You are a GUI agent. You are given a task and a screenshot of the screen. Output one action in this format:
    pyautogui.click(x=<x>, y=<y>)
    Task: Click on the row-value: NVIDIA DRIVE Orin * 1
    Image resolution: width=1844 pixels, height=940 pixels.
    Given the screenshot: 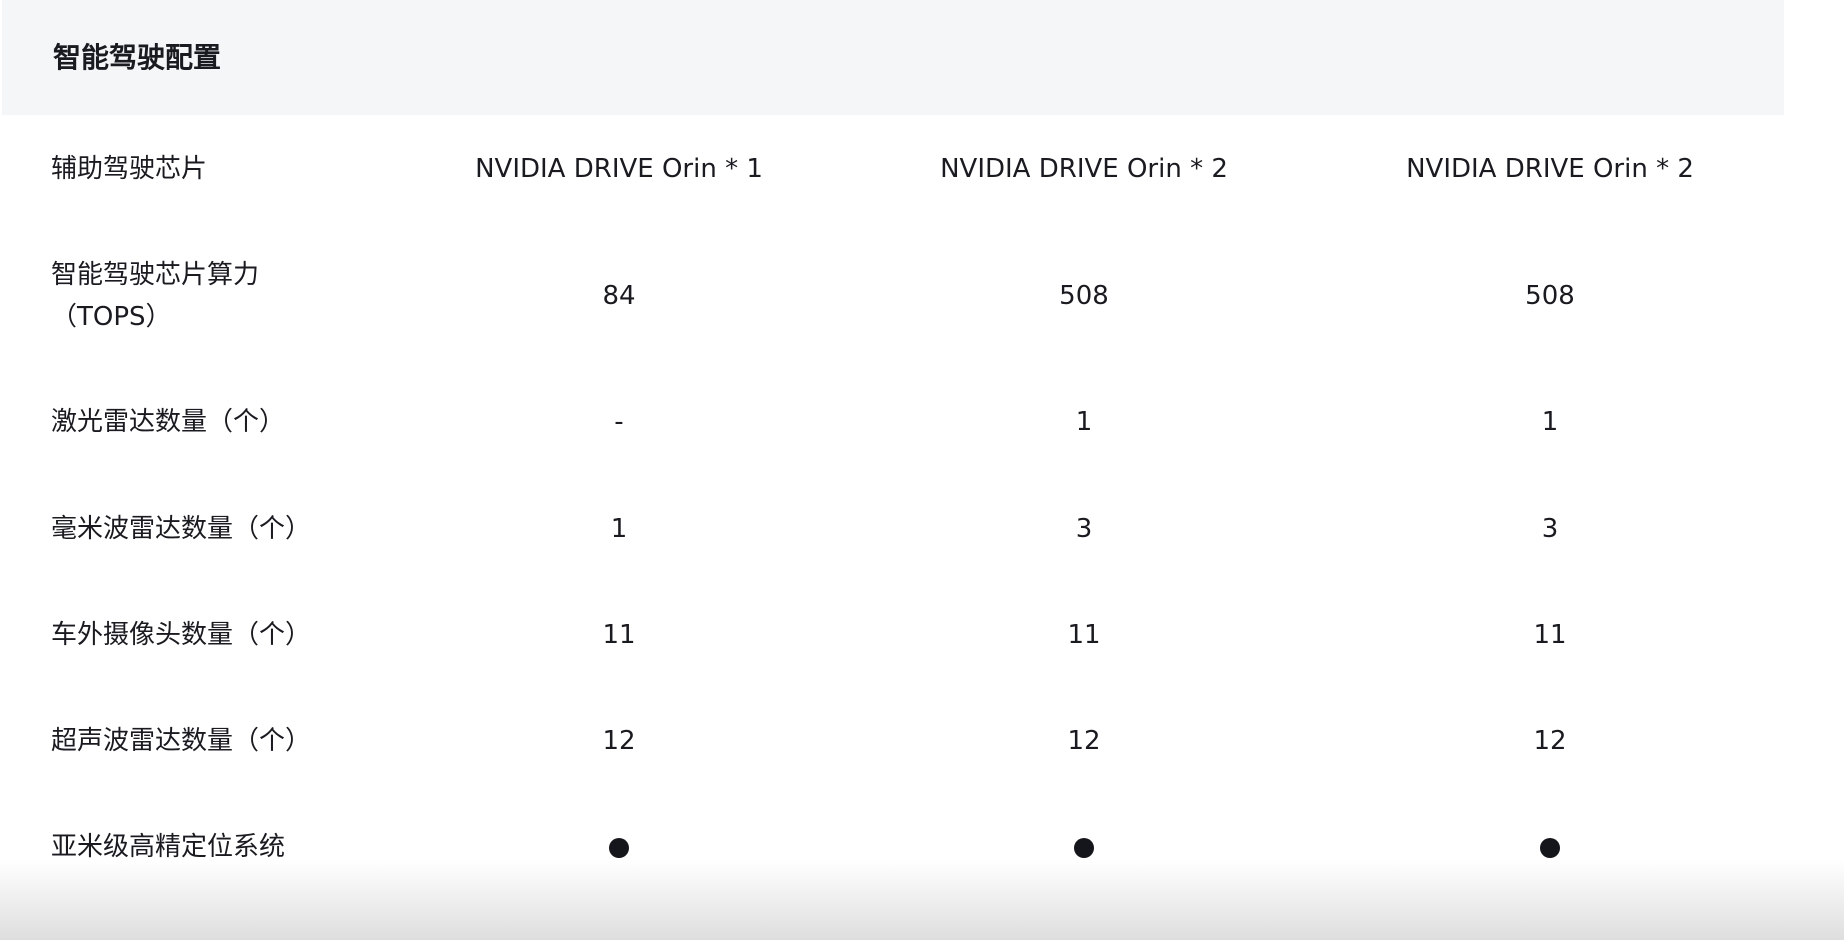 What is the action you would take?
    pyautogui.click(x=619, y=169)
    